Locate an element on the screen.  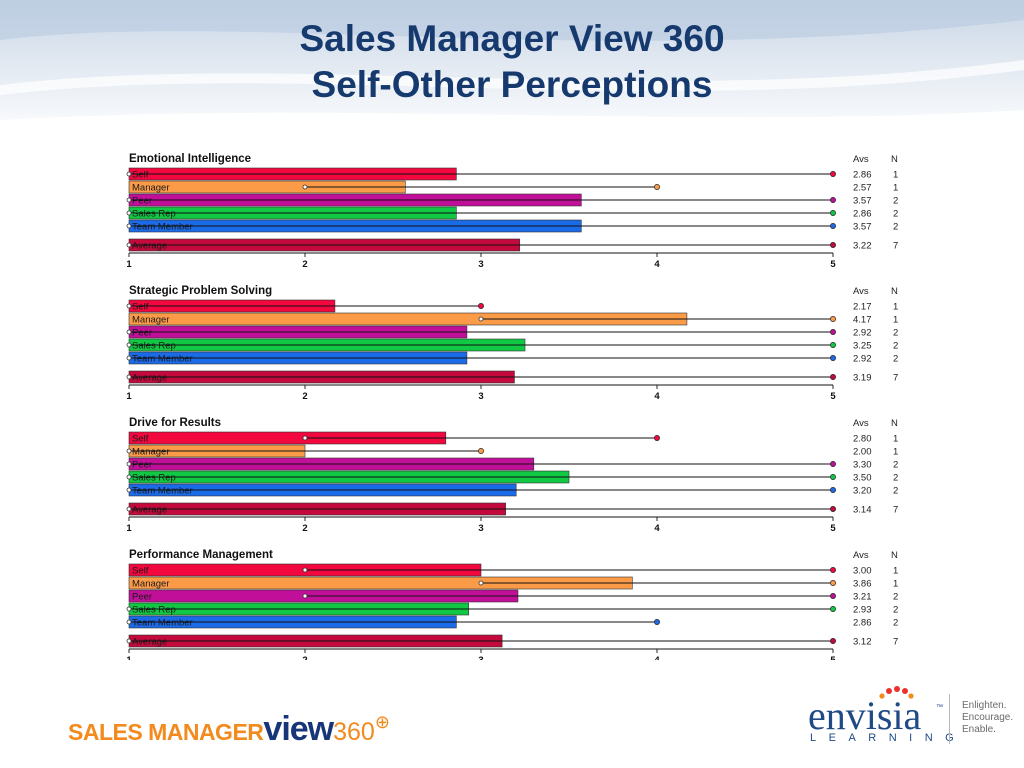
avs-value: 3.50 is located at coordinates (862, 478).